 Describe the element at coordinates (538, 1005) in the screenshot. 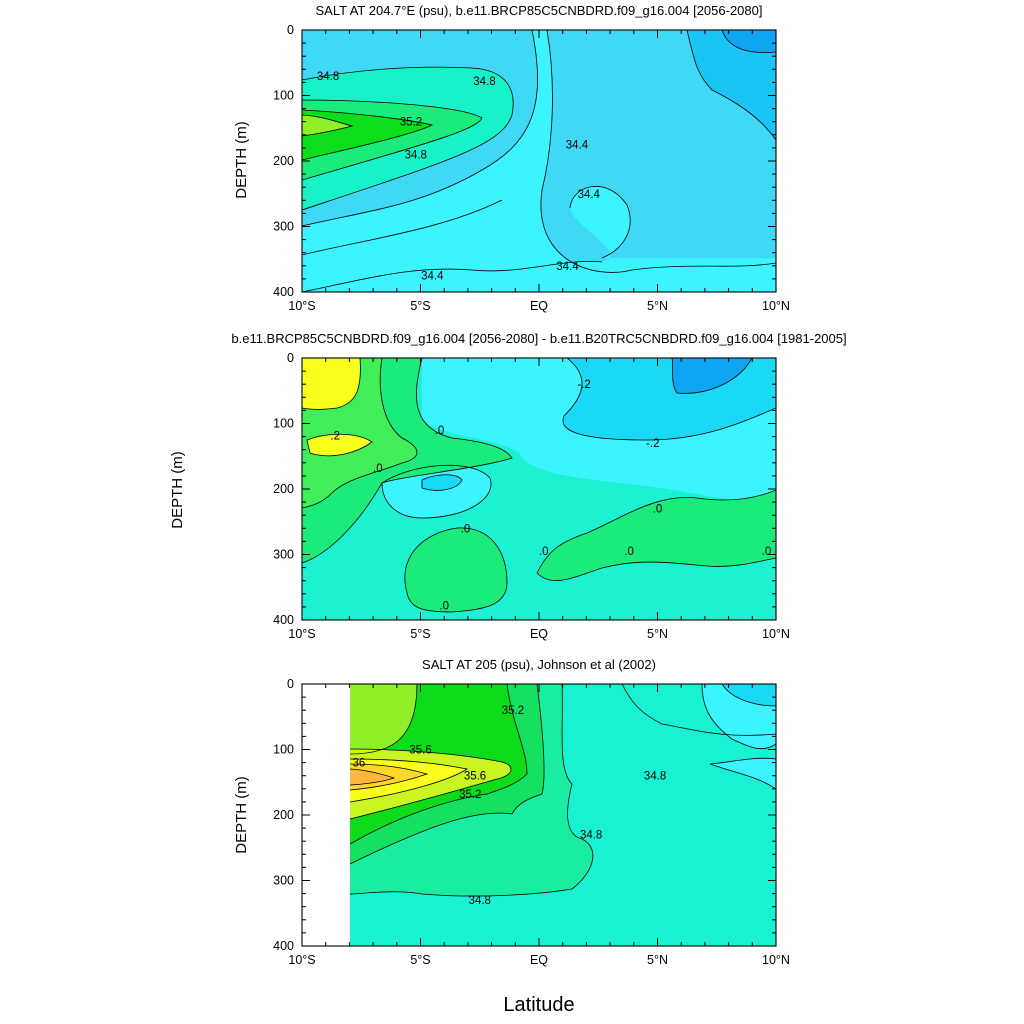

I see `x-axis-label: Latitude` at that location.